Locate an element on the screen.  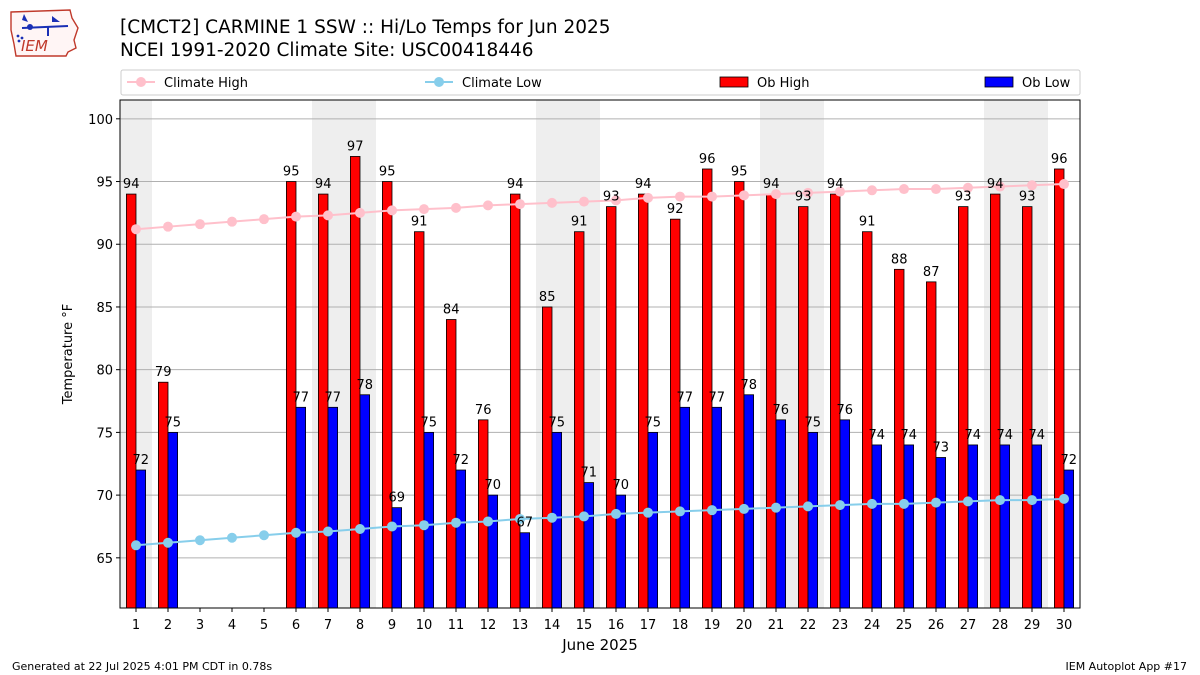
x-tick-label: 16 is located at coordinates (616, 625).